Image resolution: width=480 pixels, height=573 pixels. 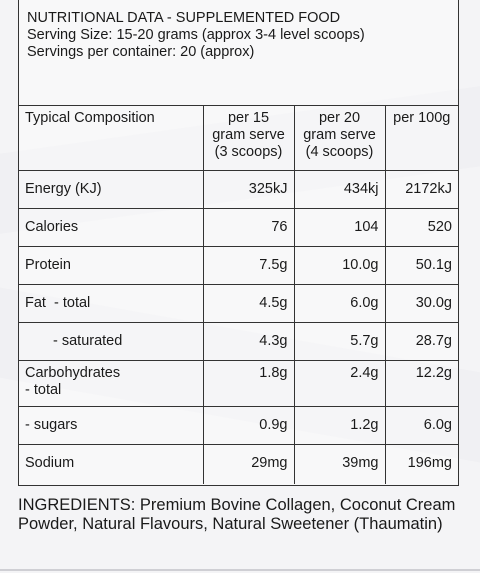 What do you see at coordinates (111, 341) in the screenshot?
I see `row-label: - saturated` at bounding box center [111, 341].